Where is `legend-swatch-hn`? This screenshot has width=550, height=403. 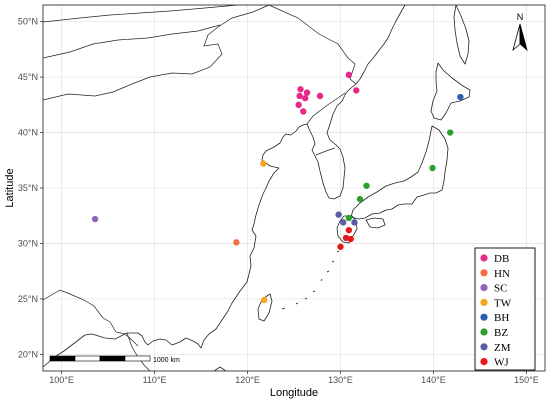
legend-swatch-hn is located at coordinates (484, 273).